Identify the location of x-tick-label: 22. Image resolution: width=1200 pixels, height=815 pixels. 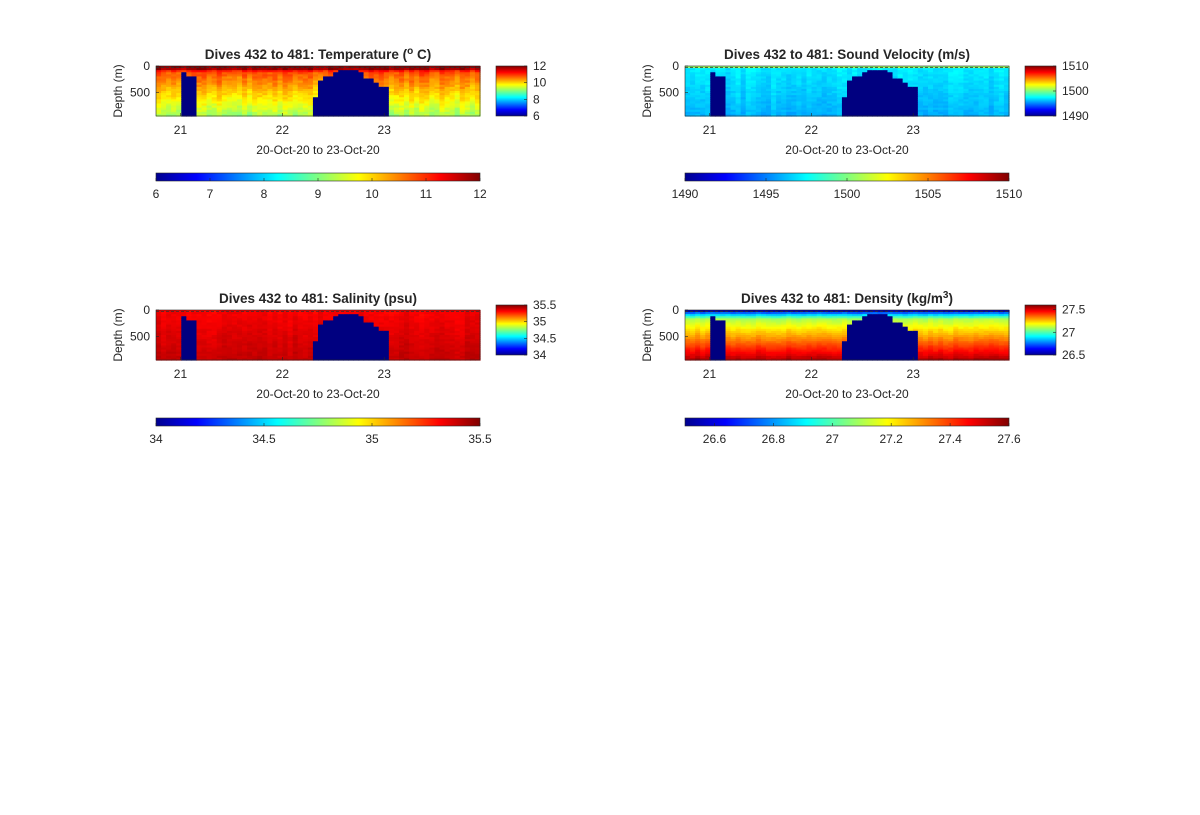
(283, 374).